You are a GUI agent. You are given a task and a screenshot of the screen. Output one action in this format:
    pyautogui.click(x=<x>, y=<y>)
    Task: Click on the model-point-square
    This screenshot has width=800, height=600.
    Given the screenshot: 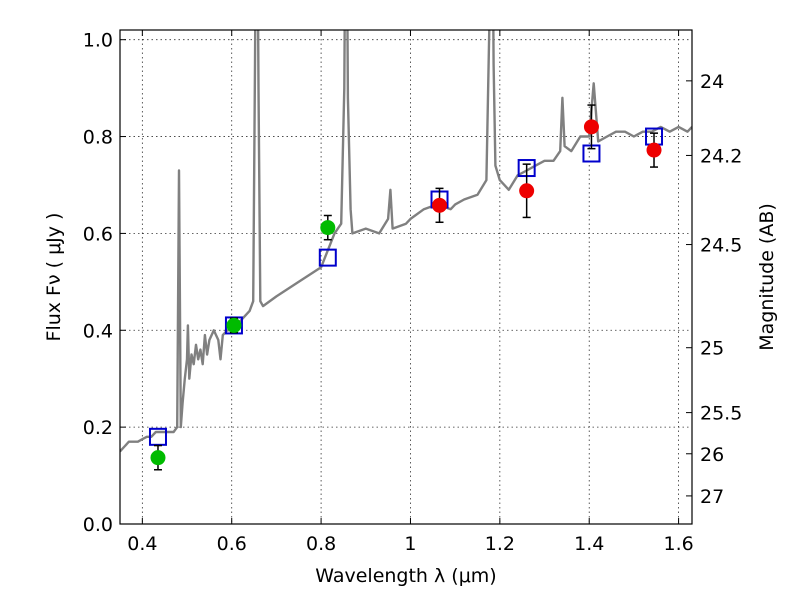 What is the action you would take?
    pyautogui.click(x=327, y=257)
    